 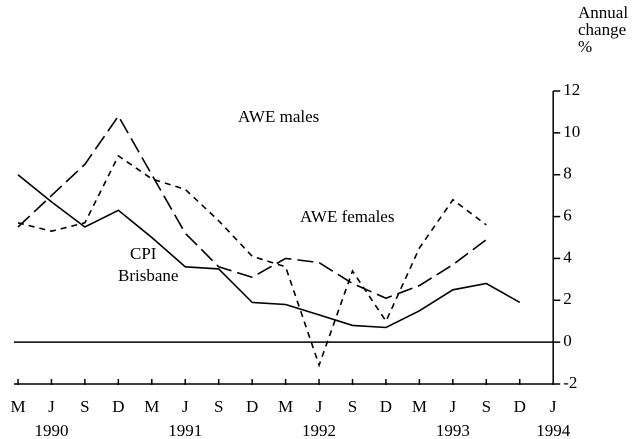 I want to click on y-tick-label: -2, so click(x=570, y=382).